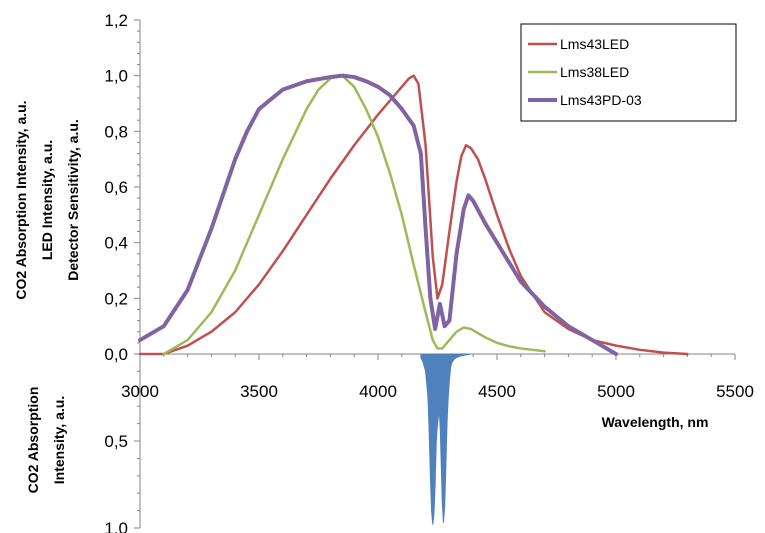 The image size is (765, 533). What do you see at coordinates (21, 199) in the screenshot?
I see `y-axis-title-upper-line: CO2 Absorption Intensity, a.u.` at bounding box center [21, 199].